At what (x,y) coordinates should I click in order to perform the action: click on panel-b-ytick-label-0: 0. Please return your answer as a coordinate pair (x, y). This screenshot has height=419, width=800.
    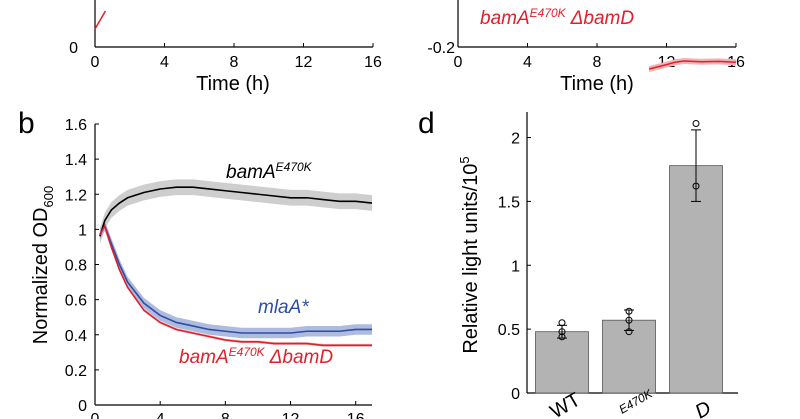
    Looking at the image, I should click on (82, 406).